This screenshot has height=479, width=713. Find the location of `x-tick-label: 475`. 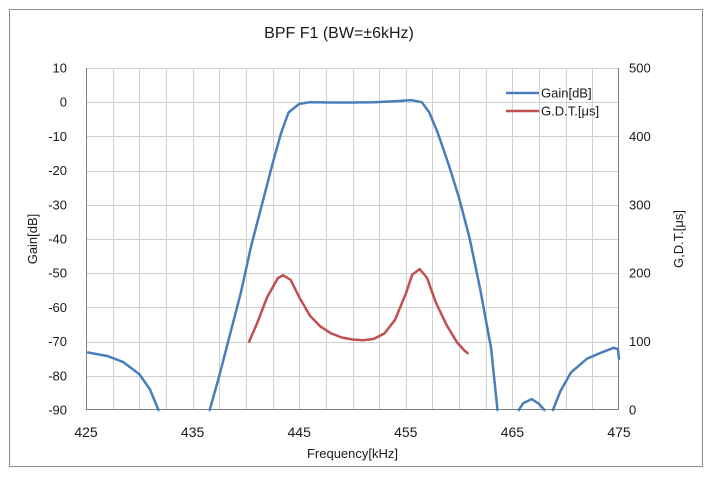

x-tick-label: 475 is located at coordinates (619, 432).